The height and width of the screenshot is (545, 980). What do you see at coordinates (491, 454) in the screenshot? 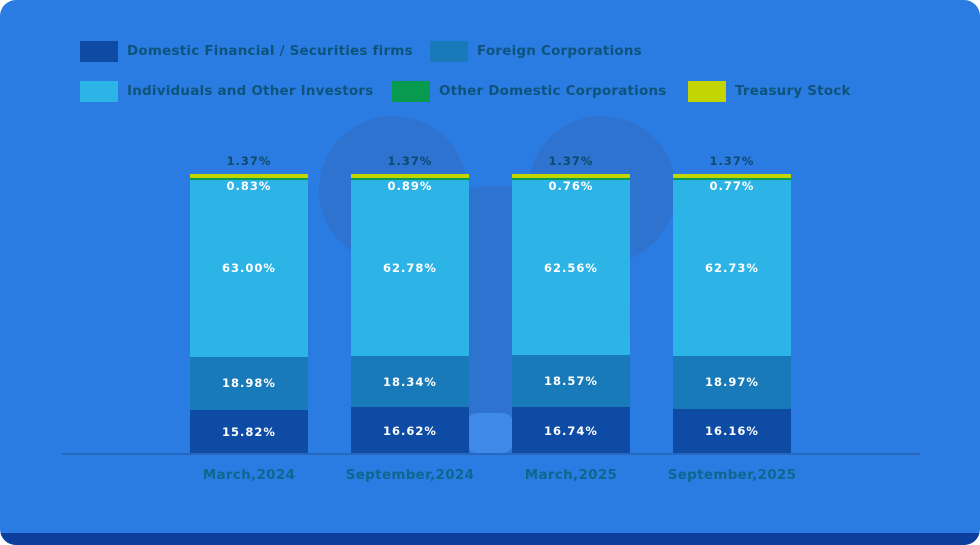
I see `x-axis-line` at bounding box center [491, 454].